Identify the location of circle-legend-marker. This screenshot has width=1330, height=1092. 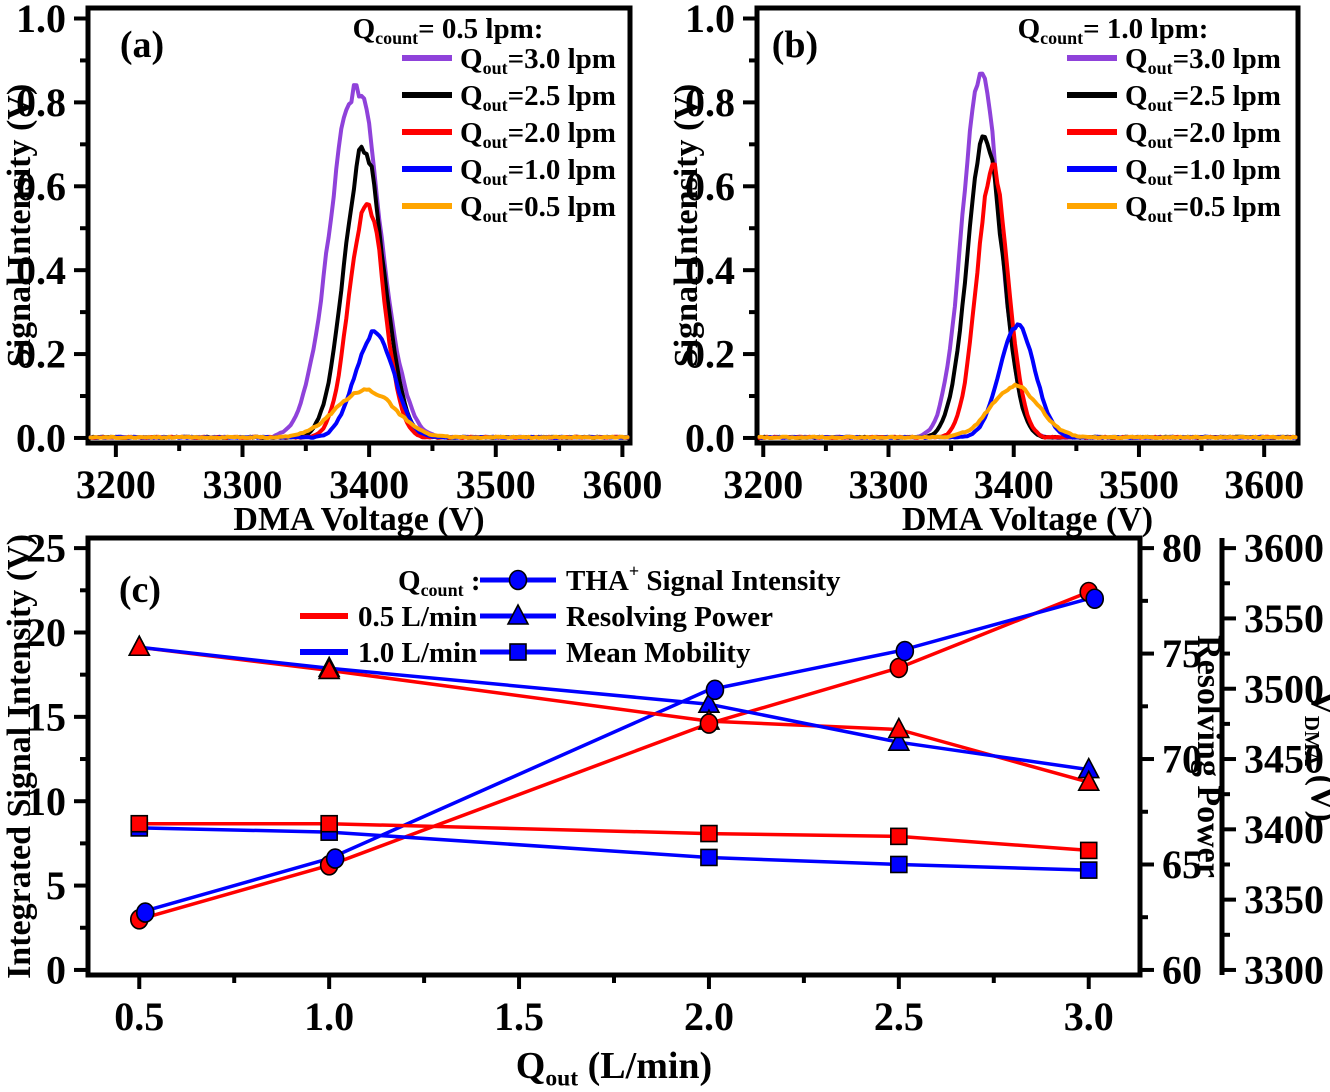
(518, 580).